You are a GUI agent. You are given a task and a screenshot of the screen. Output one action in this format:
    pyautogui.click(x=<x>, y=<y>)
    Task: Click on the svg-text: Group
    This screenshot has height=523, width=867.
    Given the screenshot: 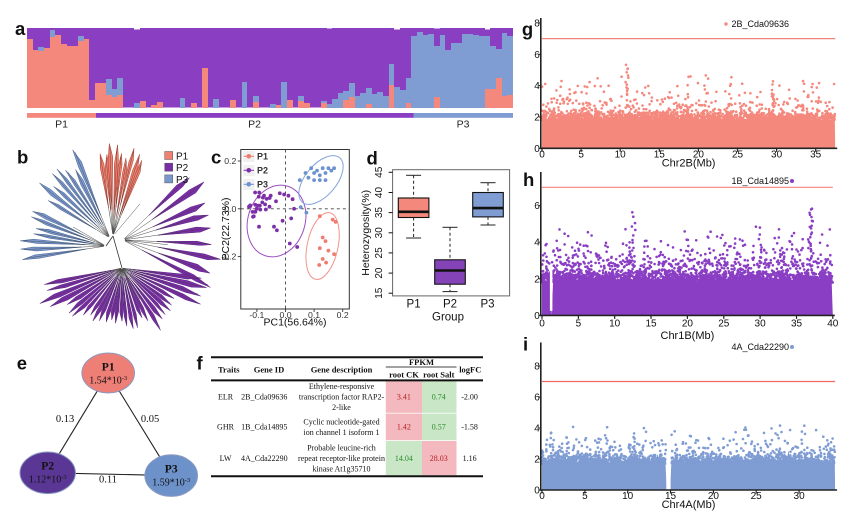 What is the action you would take?
    pyautogui.click(x=448, y=318)
    